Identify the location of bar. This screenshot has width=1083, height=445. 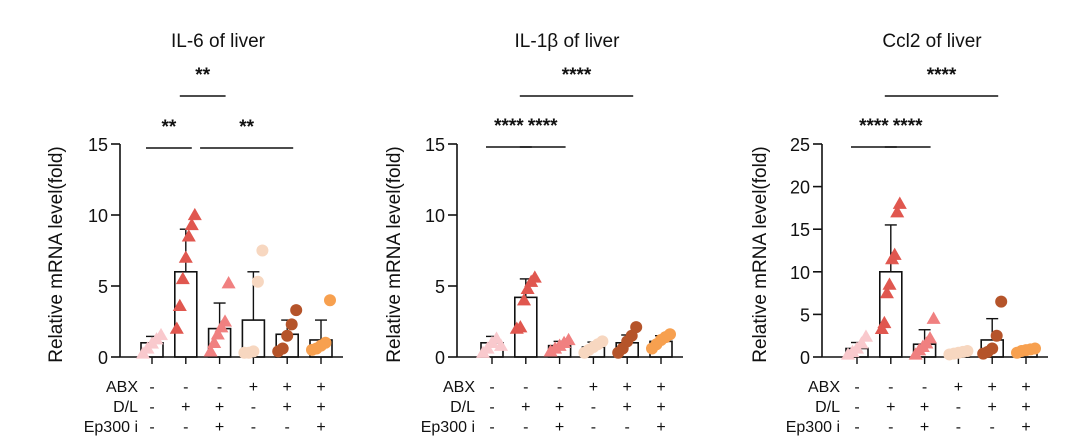
(186, 314).